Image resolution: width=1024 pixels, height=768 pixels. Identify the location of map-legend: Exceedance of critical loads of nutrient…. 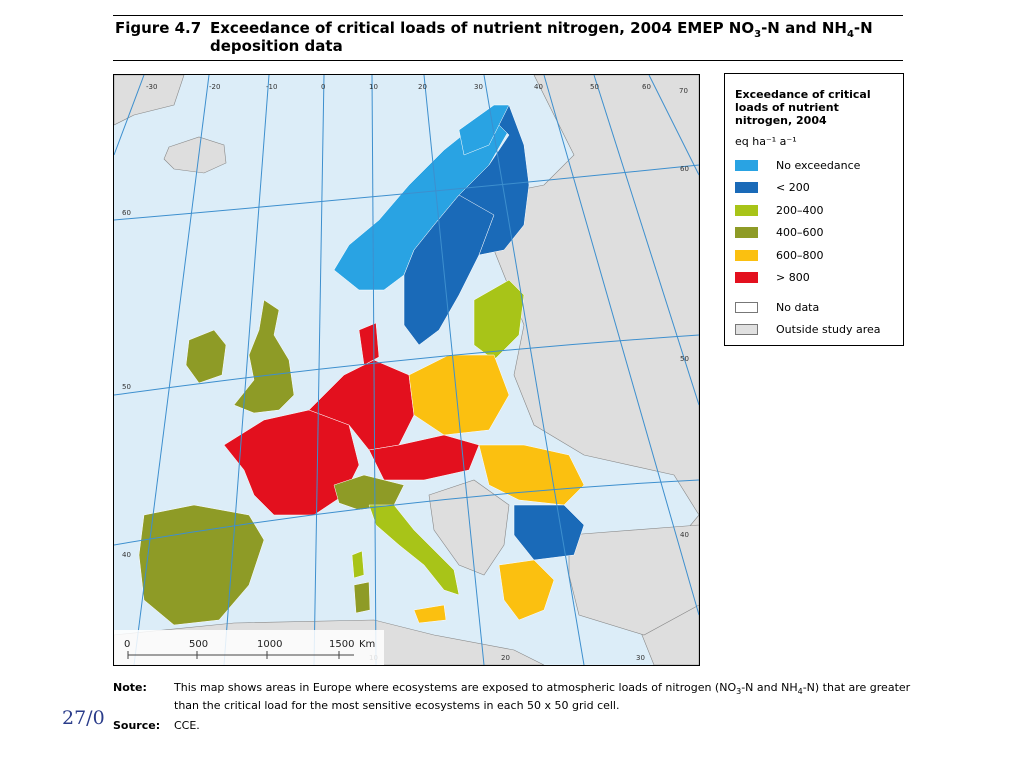
(814, 209).